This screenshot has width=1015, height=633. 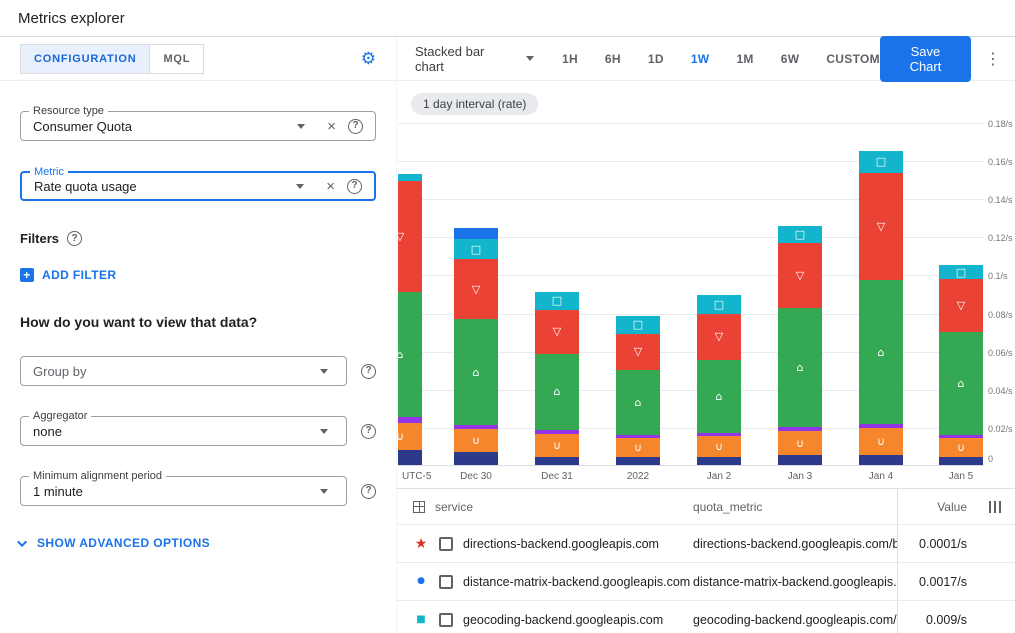 What do you see at coordinates (790, 58) in the screenshot?
I see `range-6w: 6W` at bounding box center [790, 58].